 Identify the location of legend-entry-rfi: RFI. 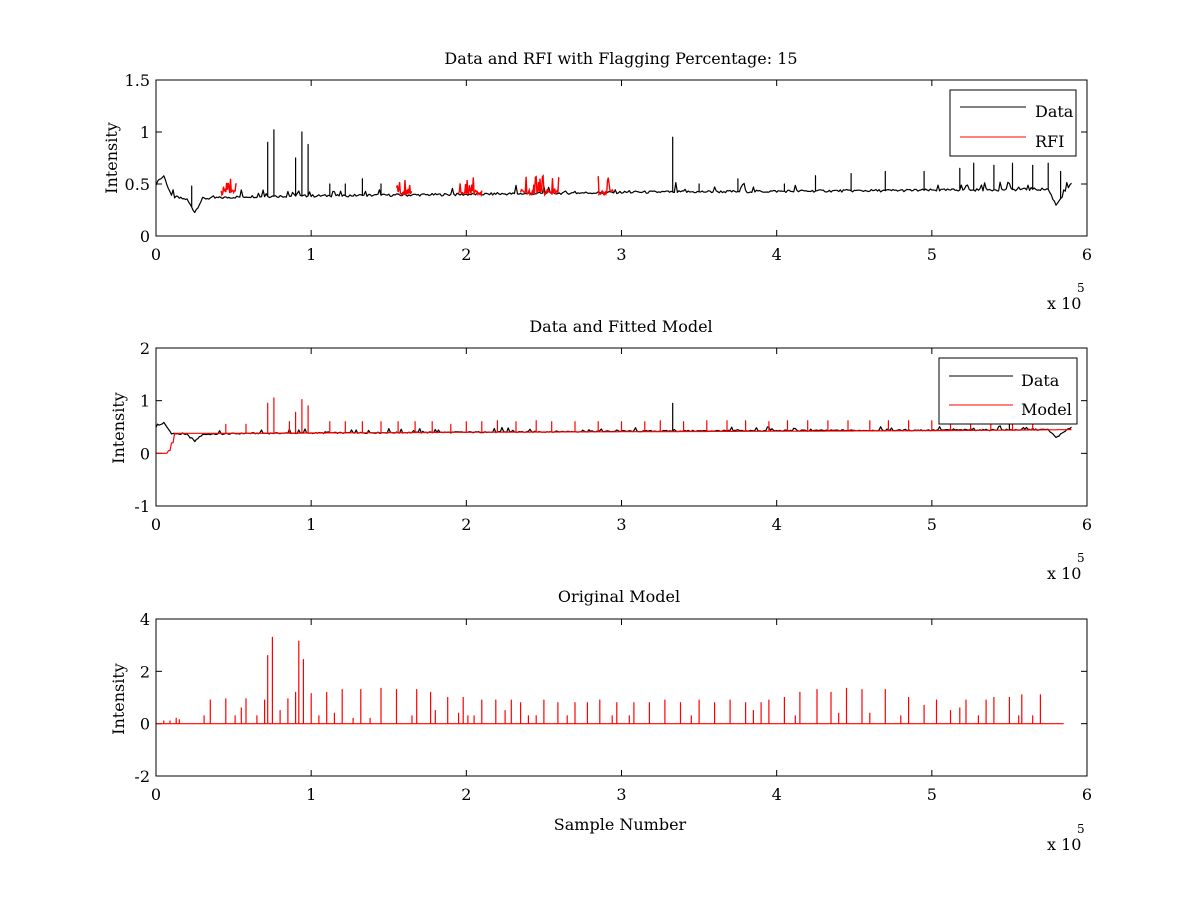
(1049, 141).